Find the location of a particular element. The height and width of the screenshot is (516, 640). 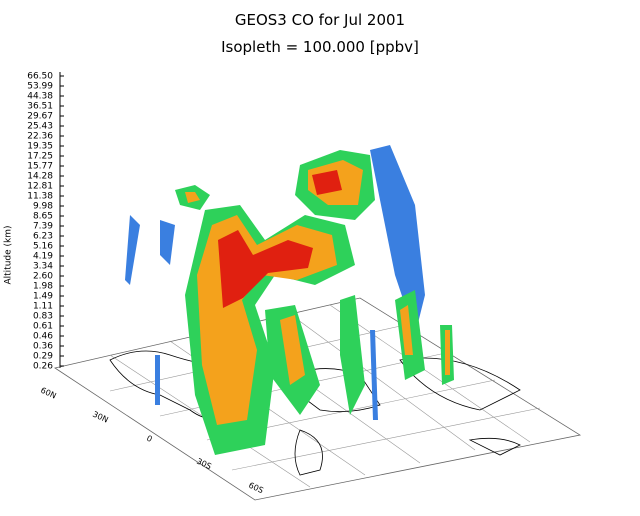

altitude-tick-label: 14.28 is located at coordinates (40, 177).